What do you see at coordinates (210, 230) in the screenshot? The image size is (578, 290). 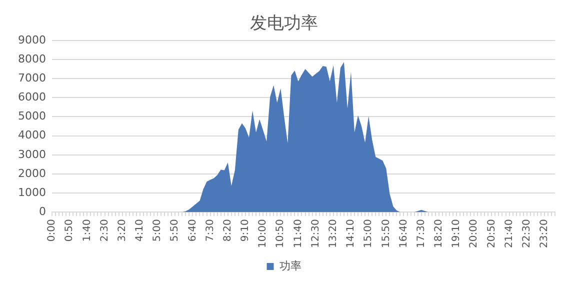 I see `x-tick-label: 7:30` at bounding box center [210, 230].